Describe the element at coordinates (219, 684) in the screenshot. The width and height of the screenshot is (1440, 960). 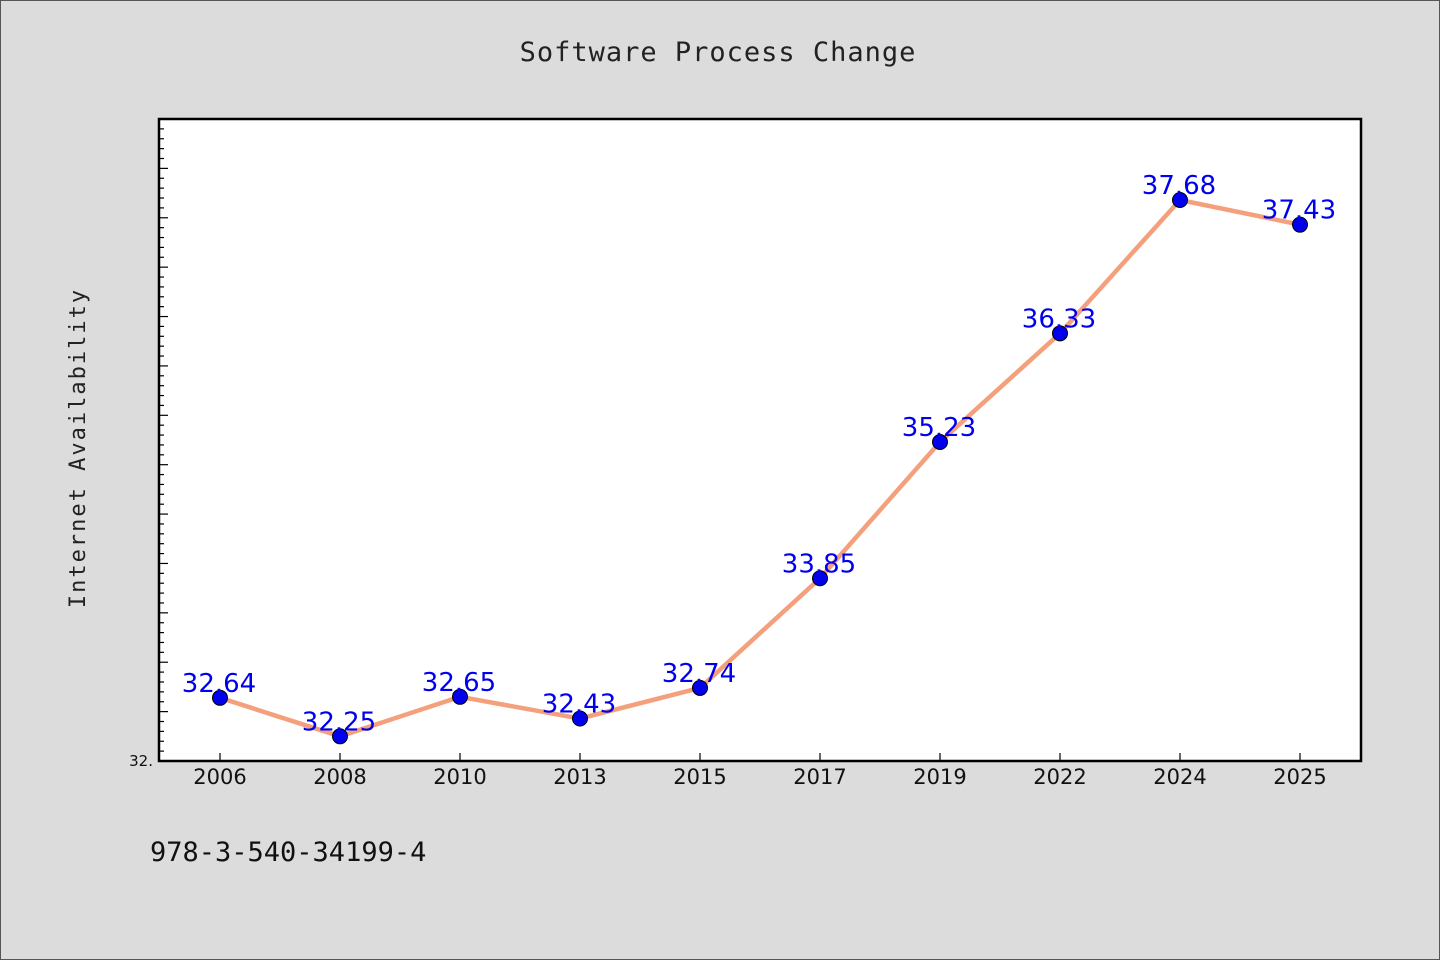
I see `data-label: 32.64` at that location.